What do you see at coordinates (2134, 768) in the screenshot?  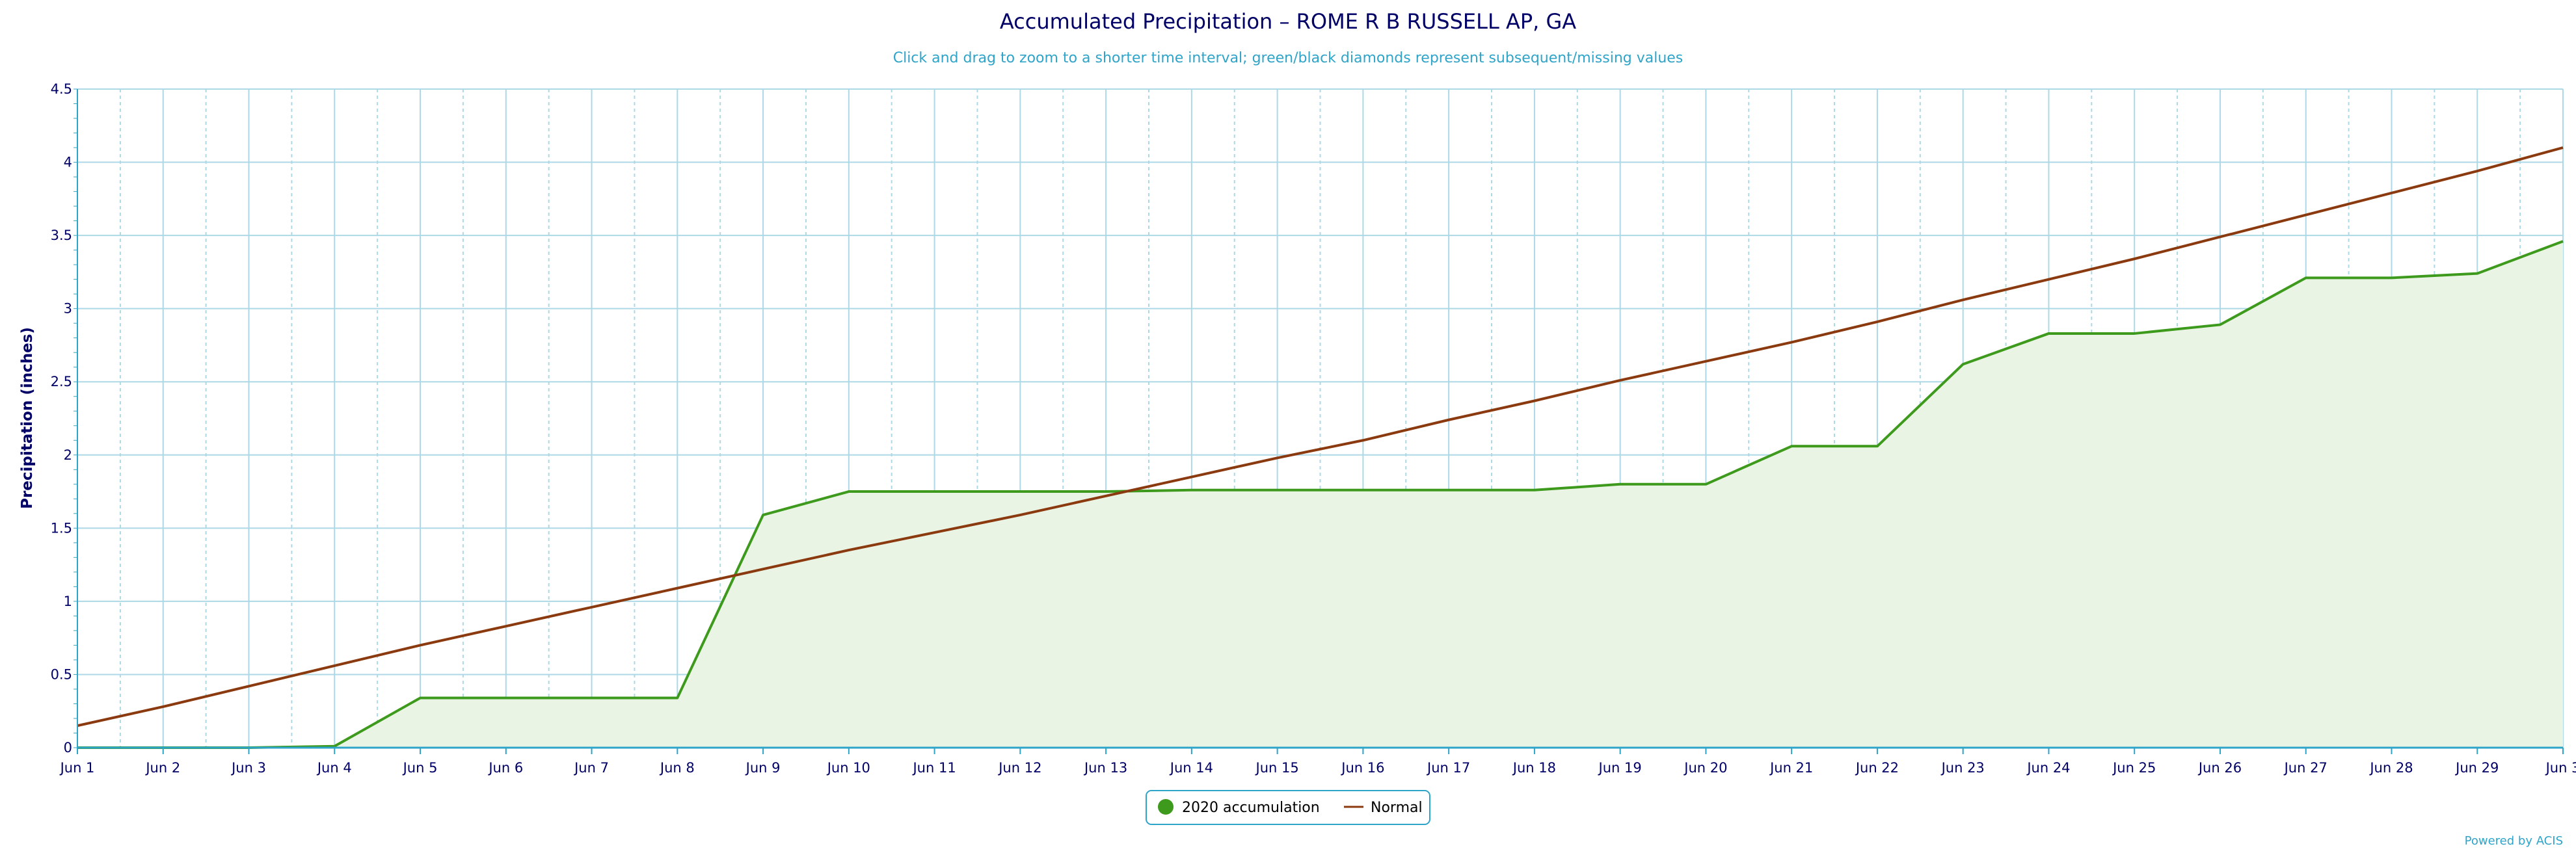 I see `x-tick-label: Jun 25` at bounding box center [2134, 768].